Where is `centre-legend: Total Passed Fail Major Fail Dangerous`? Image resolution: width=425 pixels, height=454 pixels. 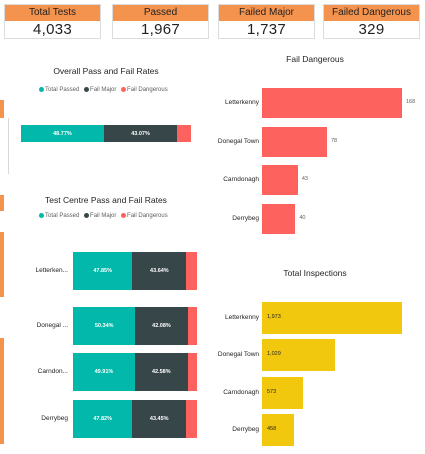
centre-legend: Total Passed Fail Major Fail Dangerous is located at coordinates (102, 216).